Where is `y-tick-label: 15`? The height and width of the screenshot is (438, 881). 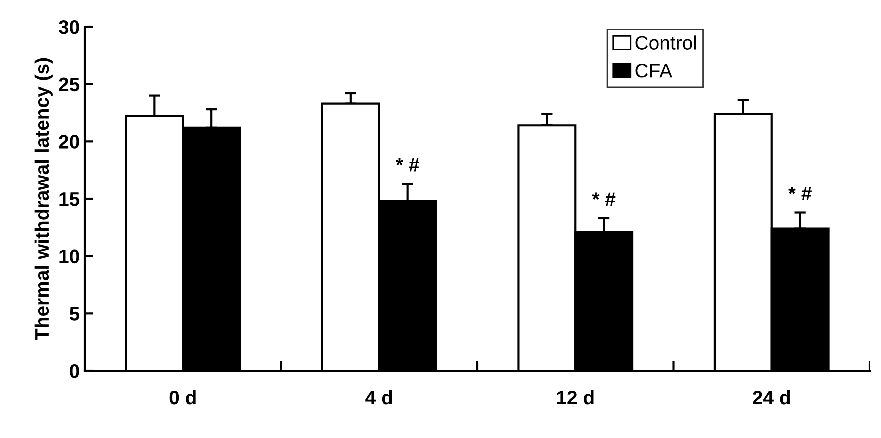 y-tick-label: 15 is located at coordinates (70, 199).